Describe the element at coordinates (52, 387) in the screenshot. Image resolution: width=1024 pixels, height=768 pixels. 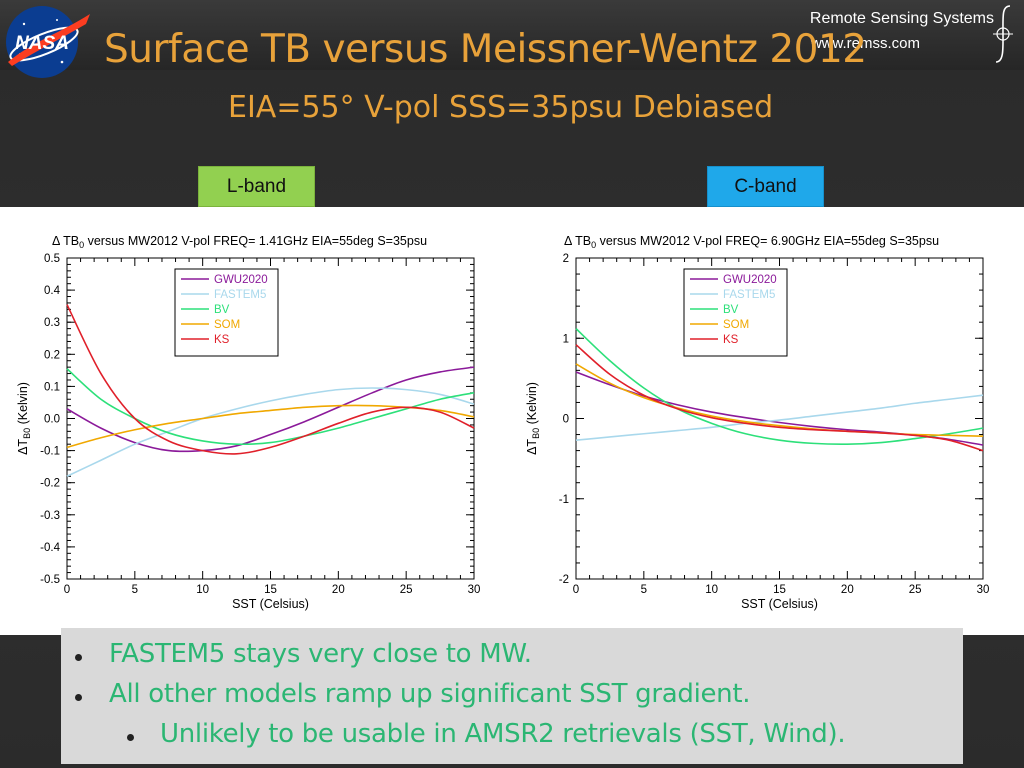
I see `y-tick-label: 0.1` at that location.